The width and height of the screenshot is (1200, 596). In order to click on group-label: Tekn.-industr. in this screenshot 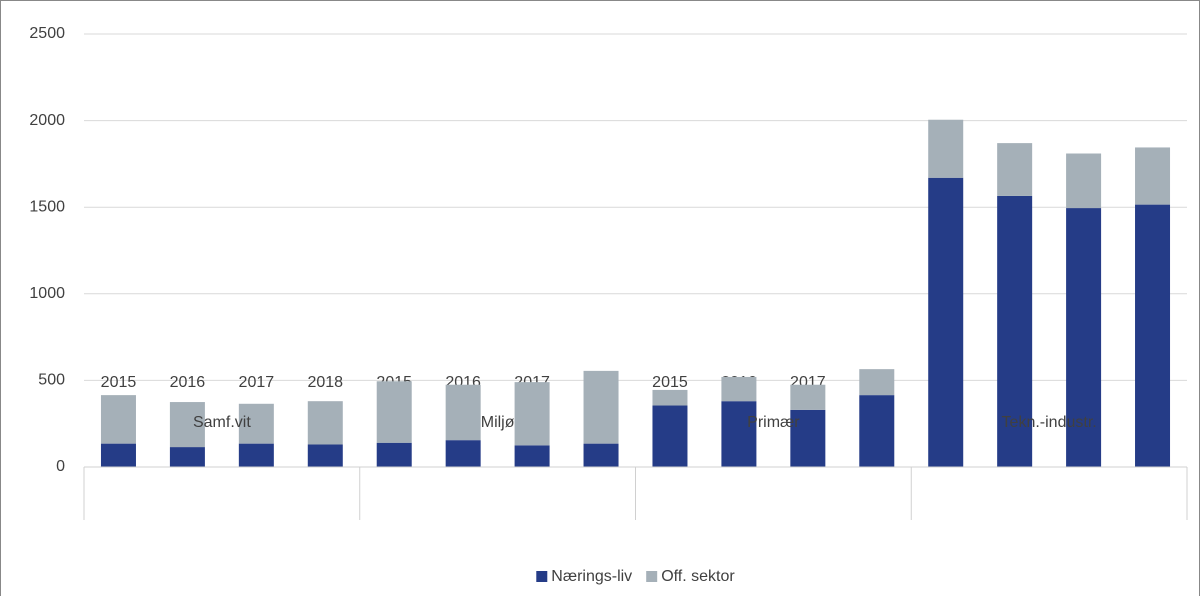, I will do `click(1049, 422)`.